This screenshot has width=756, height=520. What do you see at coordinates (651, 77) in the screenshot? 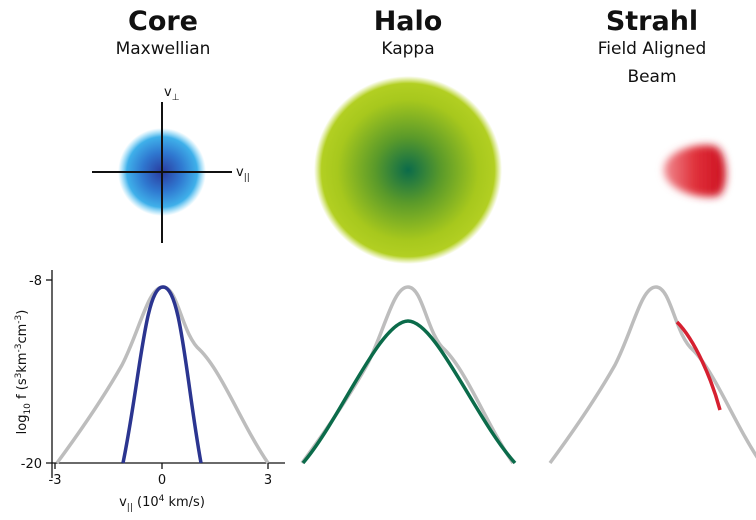
I see `panel-subtitle: Beam` at bounding box center [651, 77].